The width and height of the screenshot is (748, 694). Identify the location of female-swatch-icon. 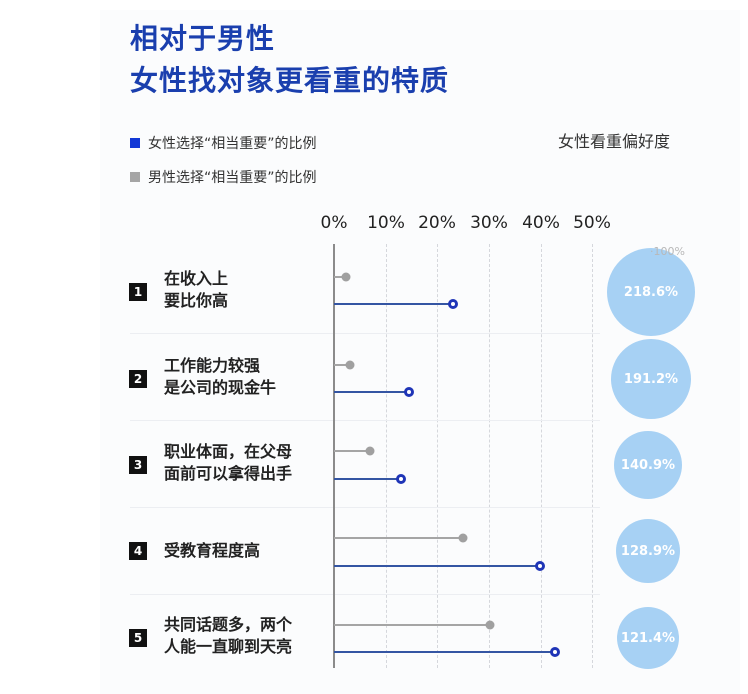
(135, 143).